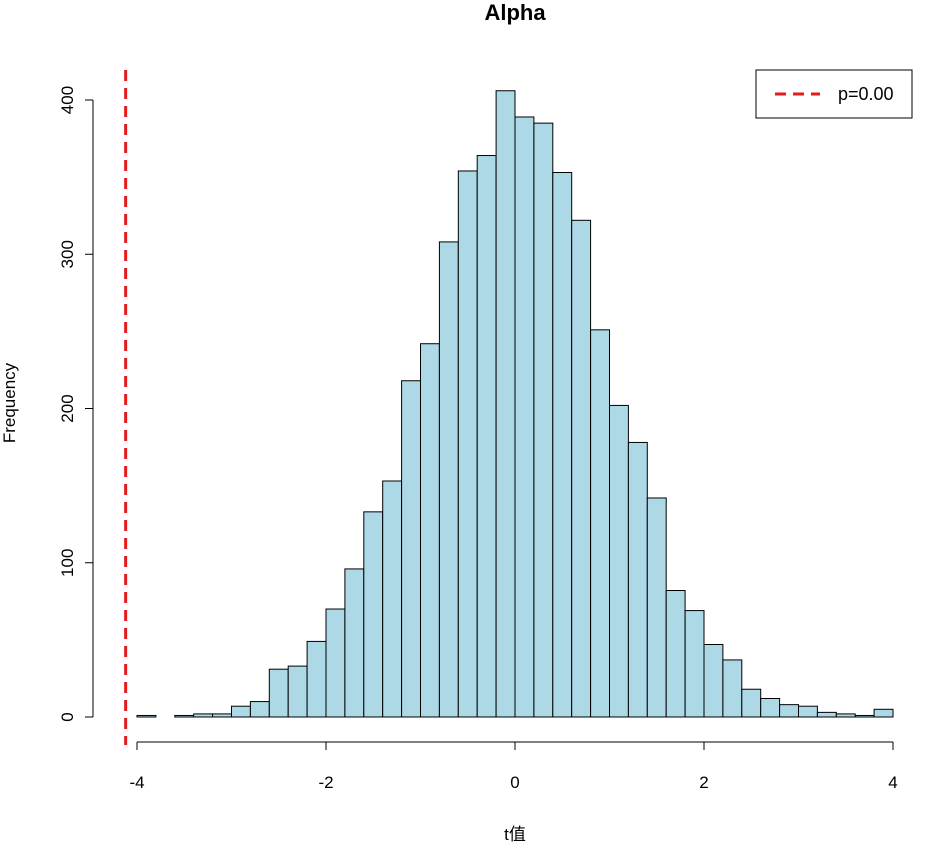 This screenshot has width=927, height=850. Describe the element at coordinates (67, 563) in the screenshot. I see `y-tick-label: 100` at that location.